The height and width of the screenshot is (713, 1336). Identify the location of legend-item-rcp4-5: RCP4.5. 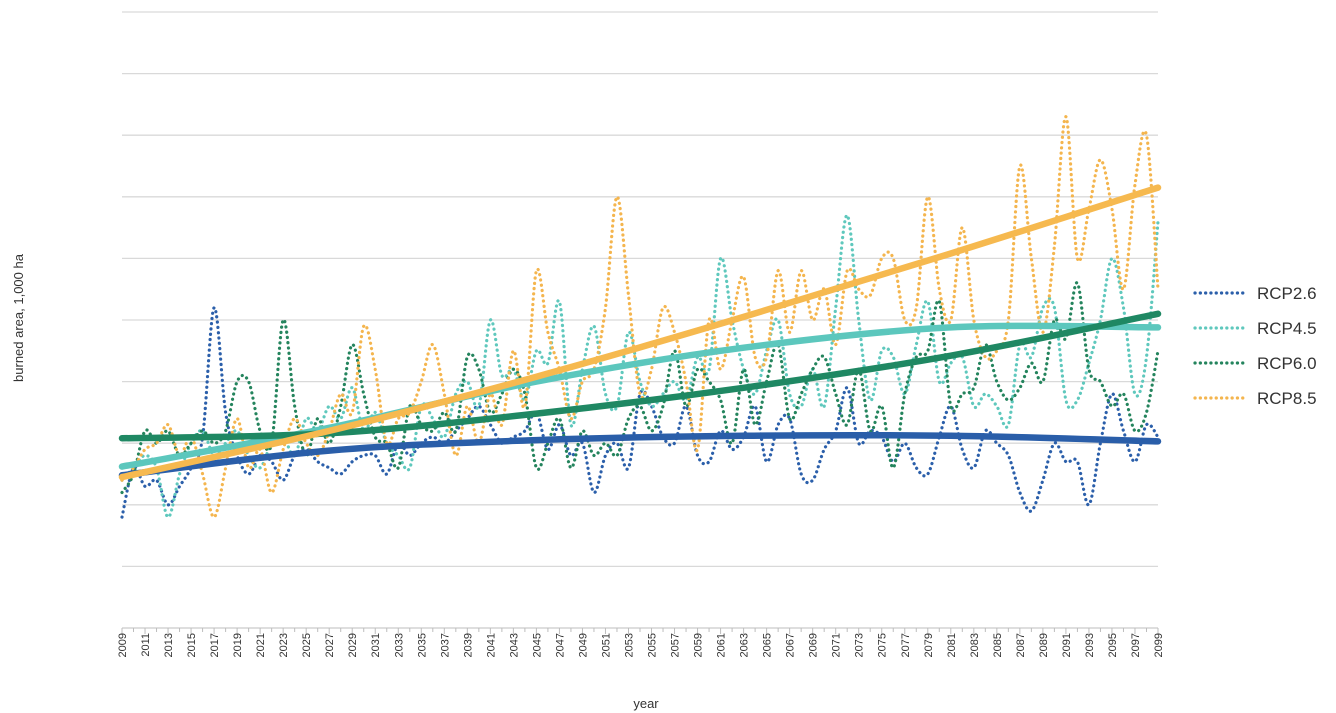
(1255, 328).